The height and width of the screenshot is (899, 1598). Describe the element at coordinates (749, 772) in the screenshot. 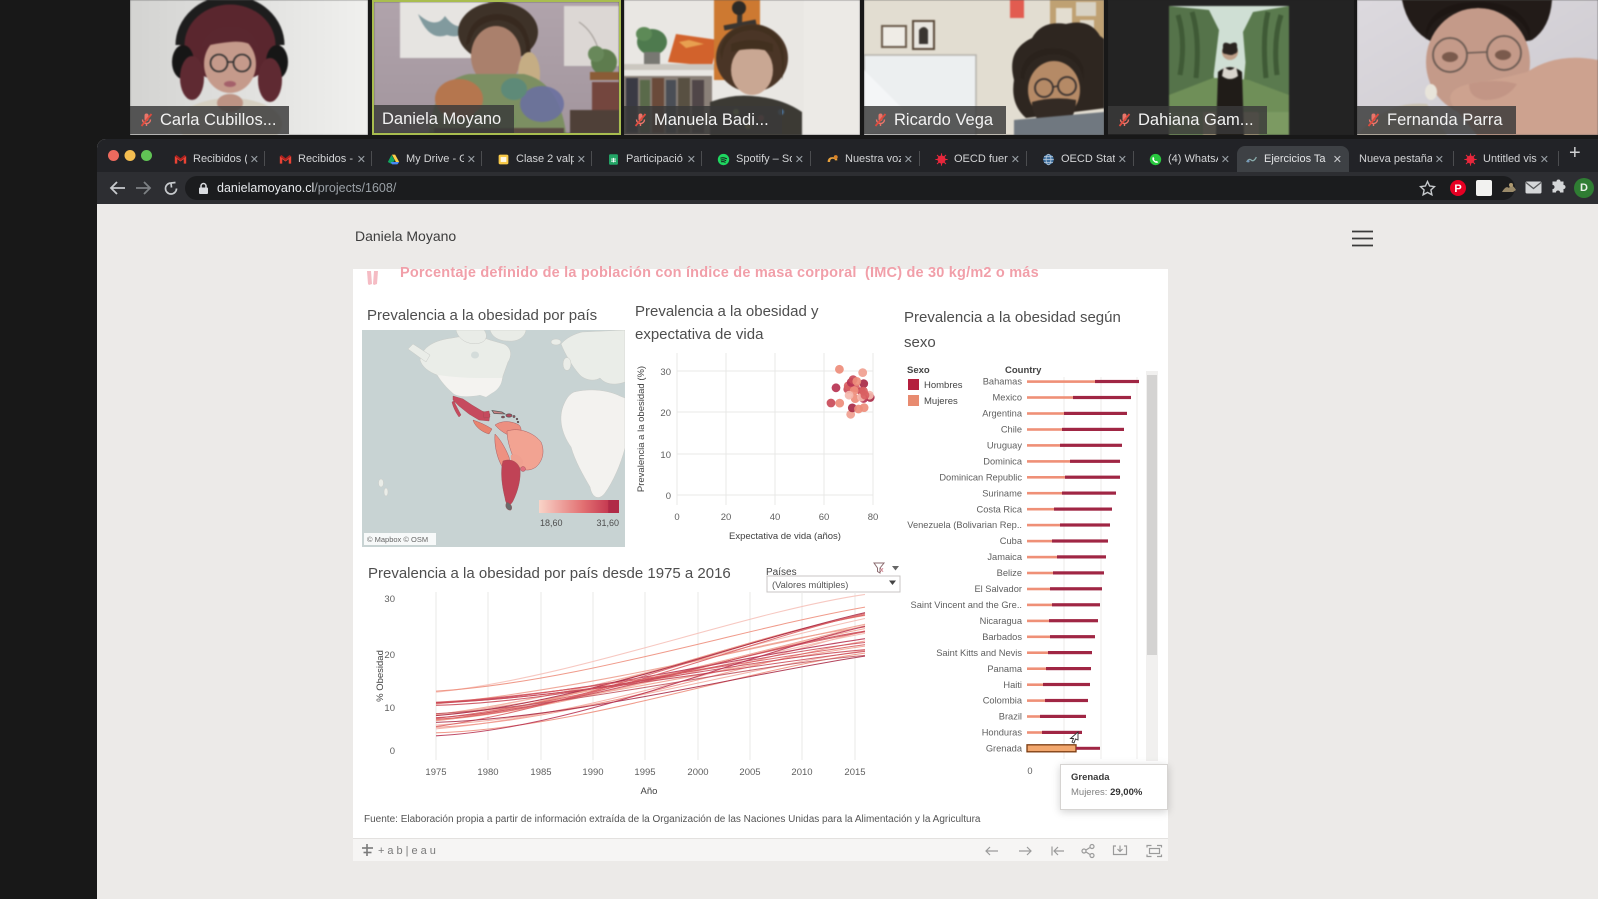

I see `svg-text: 2005` at that location.